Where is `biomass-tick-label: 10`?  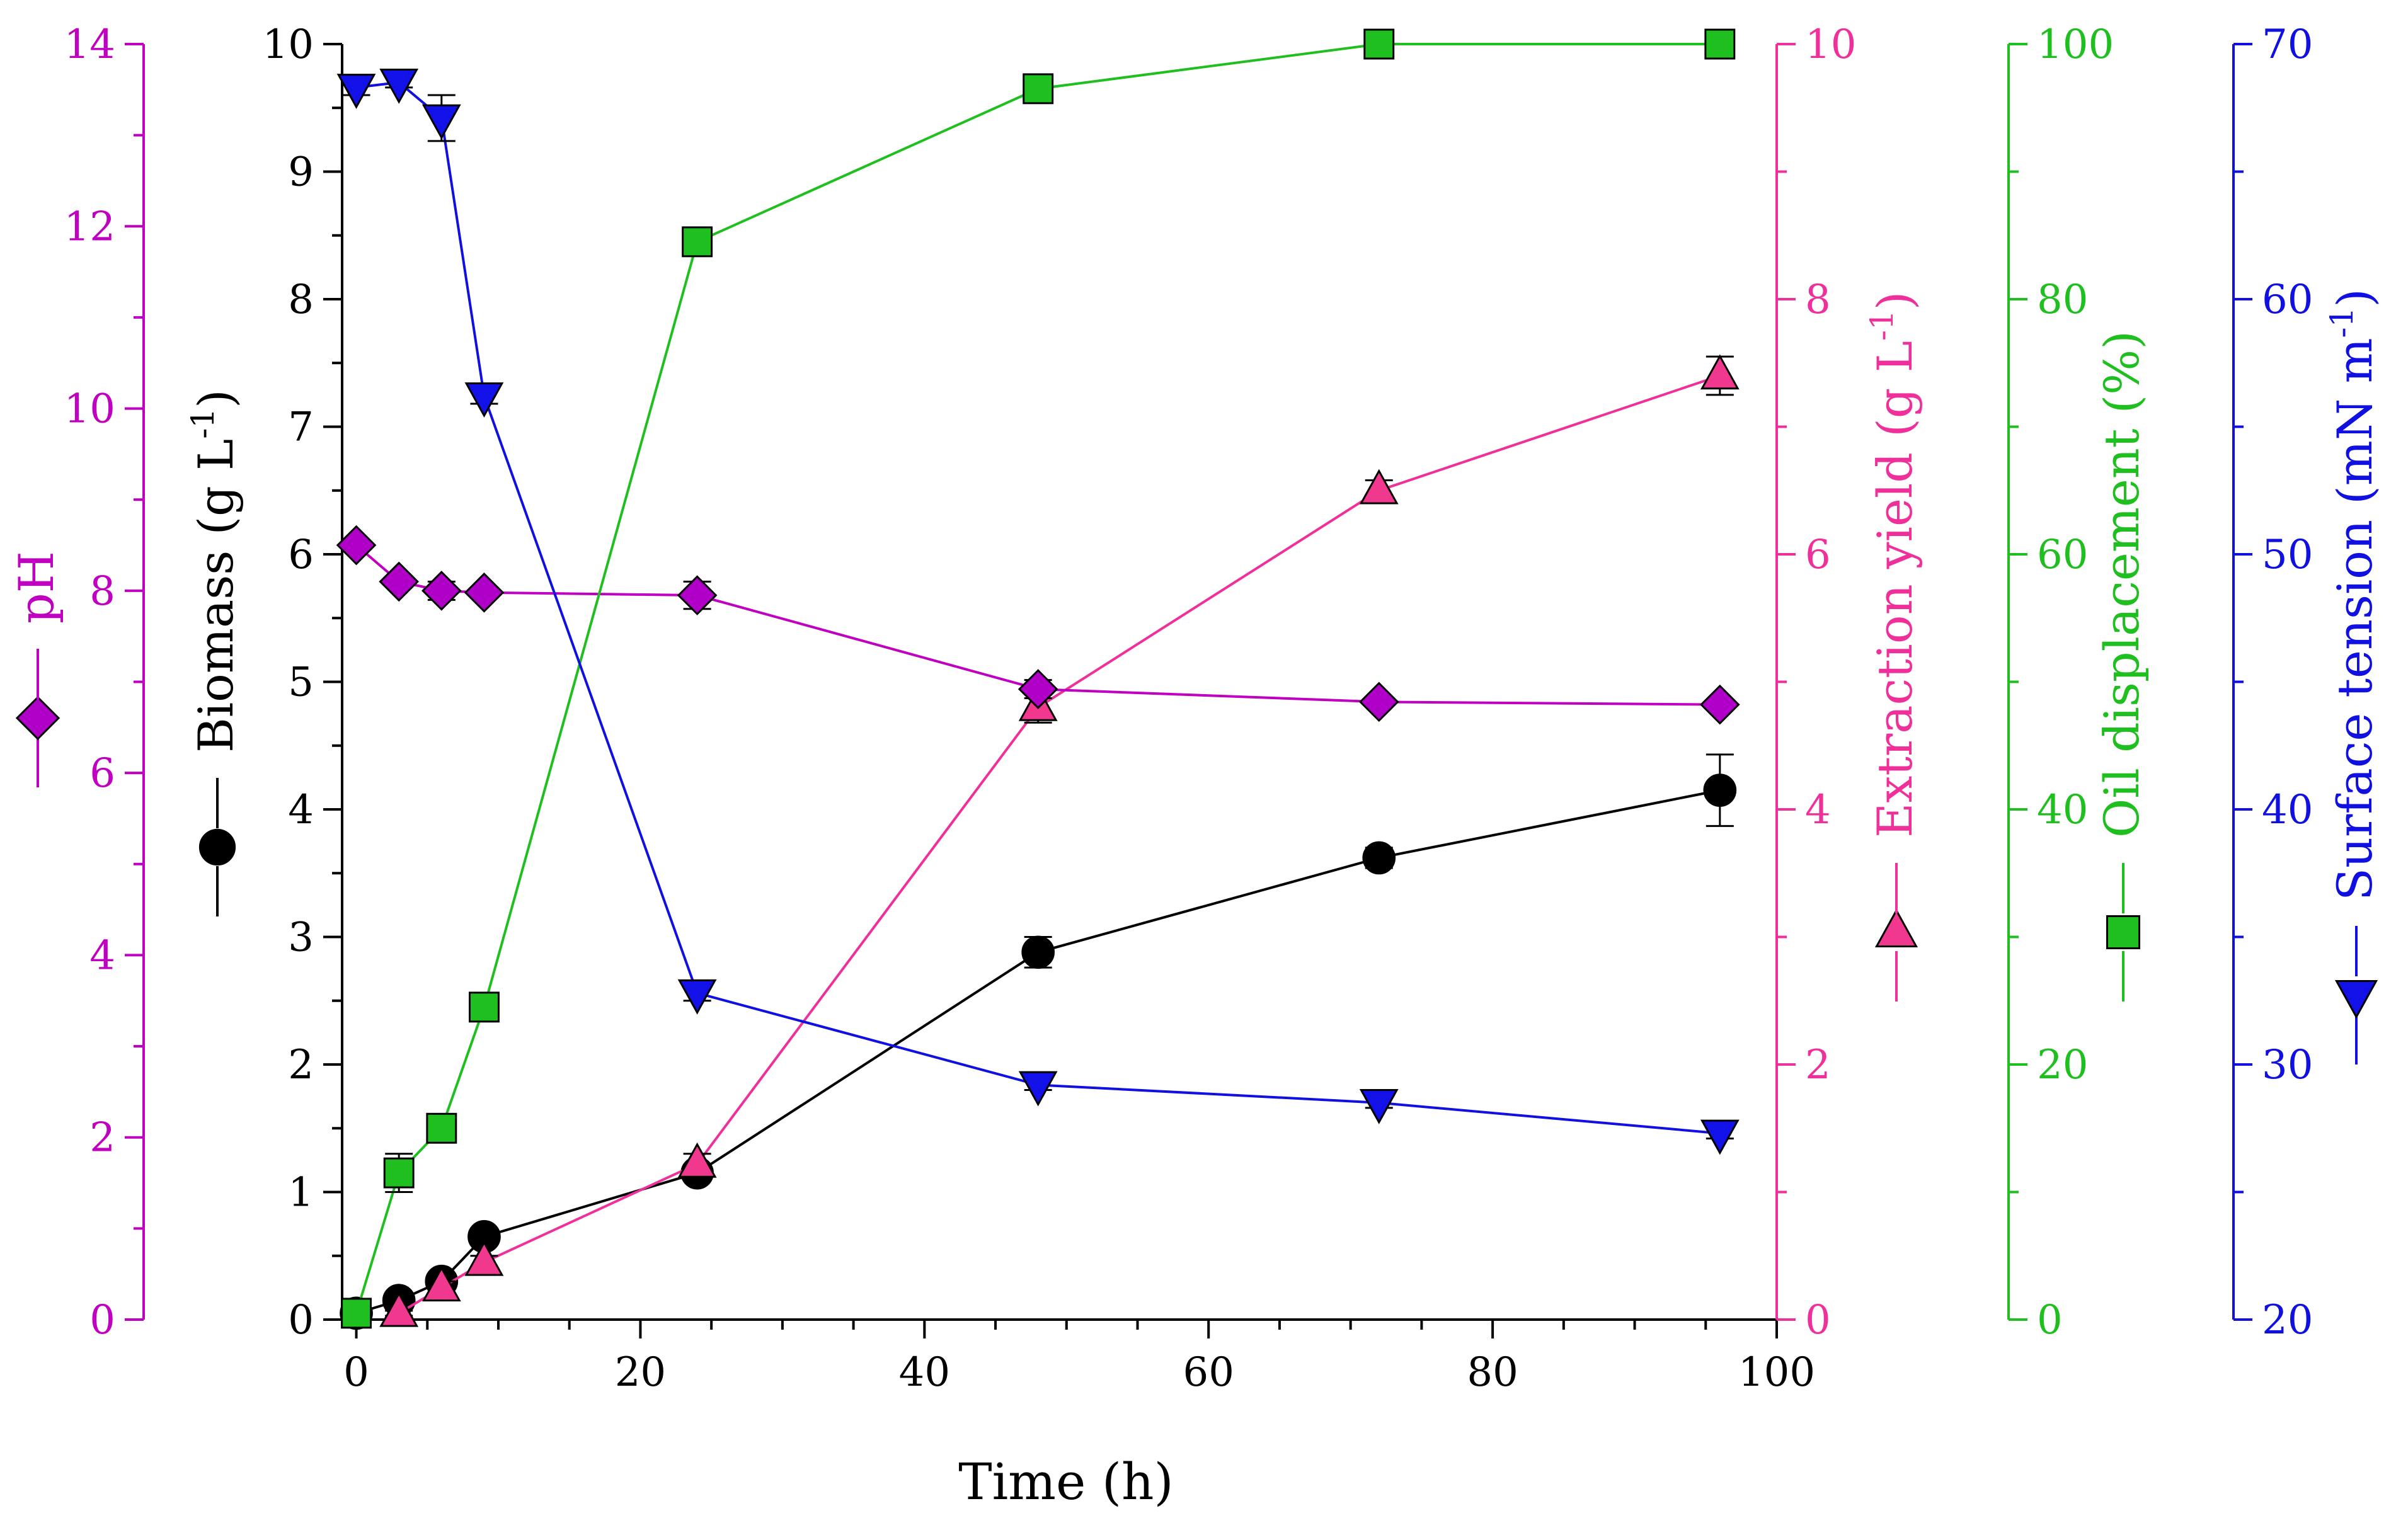 biomass-tick-label: 10 is located at coordinates (288, 44).